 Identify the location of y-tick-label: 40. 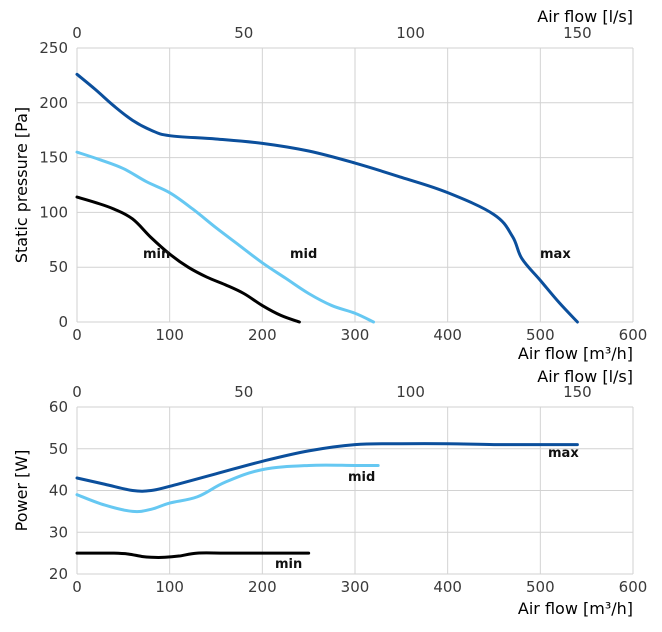
(58, 491).